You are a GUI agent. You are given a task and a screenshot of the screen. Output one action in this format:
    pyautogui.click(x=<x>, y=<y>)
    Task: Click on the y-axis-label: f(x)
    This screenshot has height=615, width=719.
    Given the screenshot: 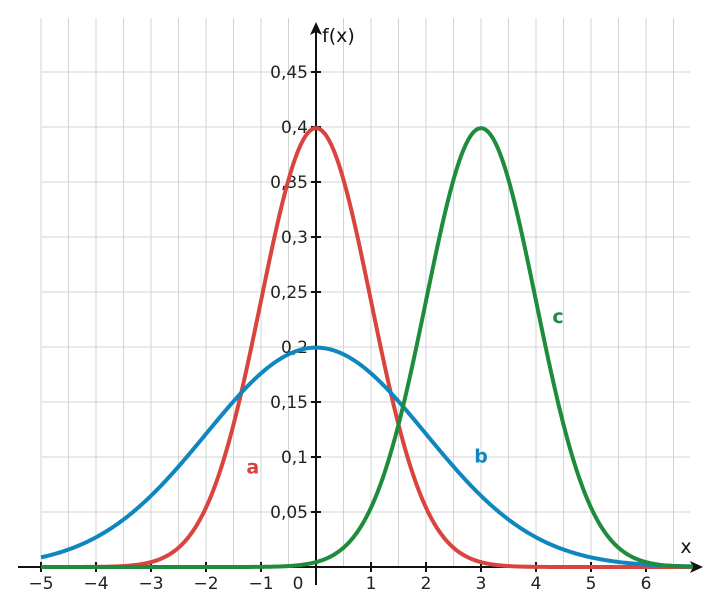 What is the action you would take?
    pyautogui.click(x=338, y=36)
    